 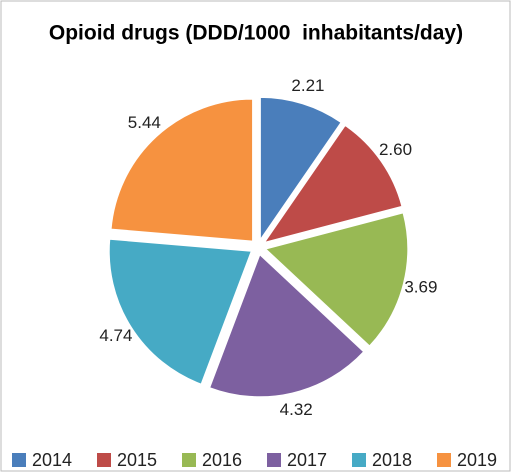 What do you see at coordinates (307, 460) in the screenshot?
I see `legend-label: 2017` at bounding box center [307, 460].